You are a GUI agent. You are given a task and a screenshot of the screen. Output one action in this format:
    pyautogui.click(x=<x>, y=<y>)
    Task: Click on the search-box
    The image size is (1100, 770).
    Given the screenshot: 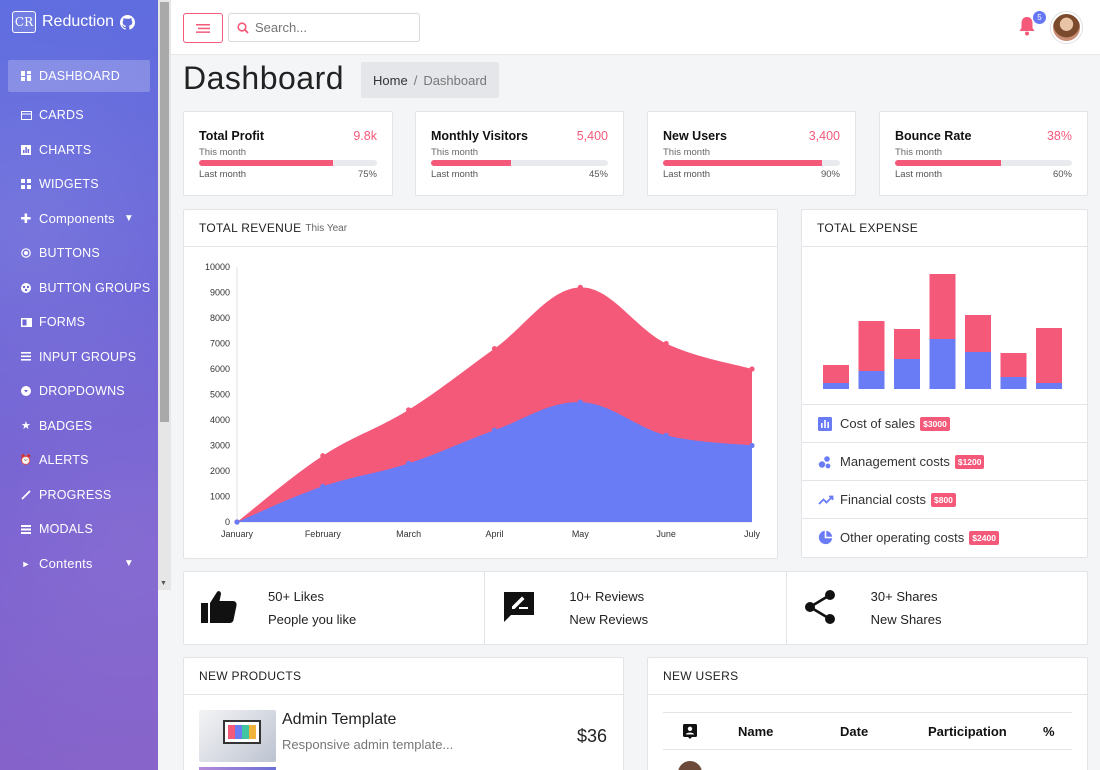 What is the action you would take?
    pyautogui.click(x=324, y=27)
    